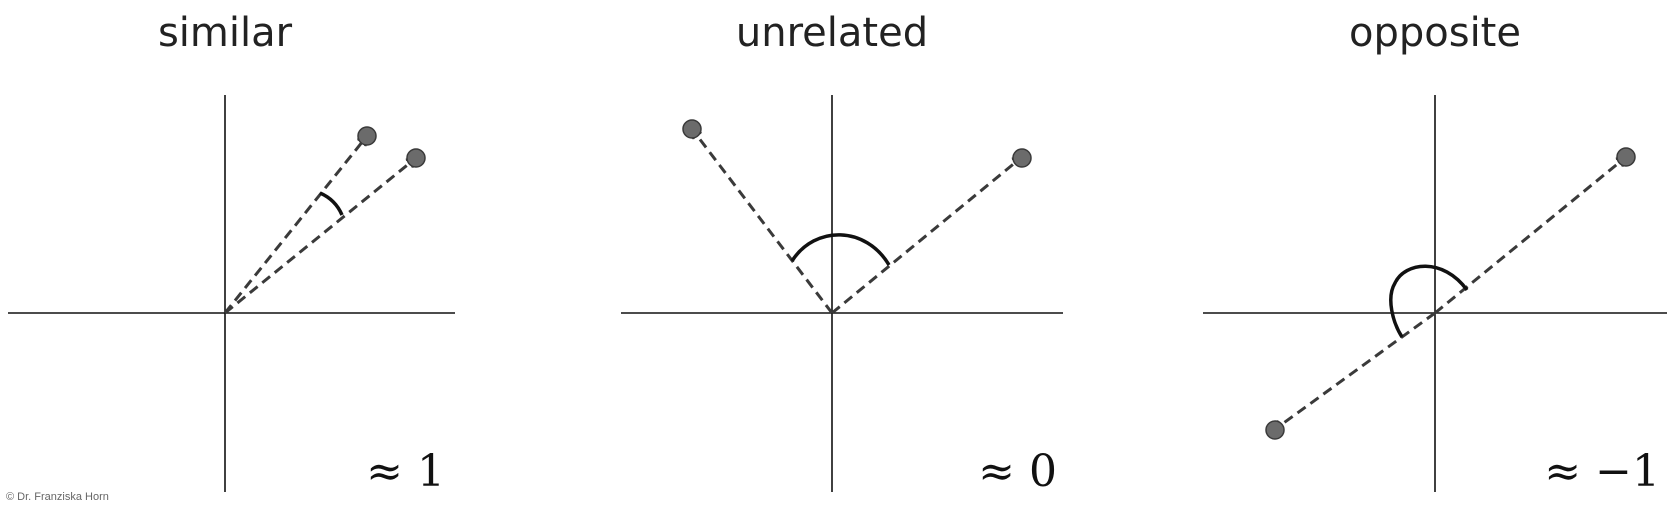 This screenshot has height=507, width=1672. Describe the element at coordinates (1022, 158) in the screenshot. I see `data-point-b-unrelated` at that location.